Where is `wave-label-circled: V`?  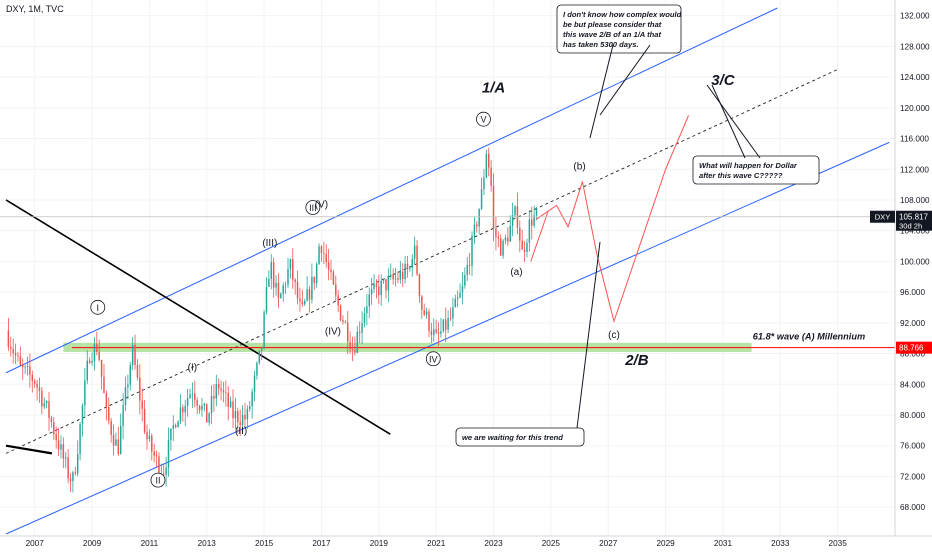
wave-label-circled: V is located at coordinates (483, 120).